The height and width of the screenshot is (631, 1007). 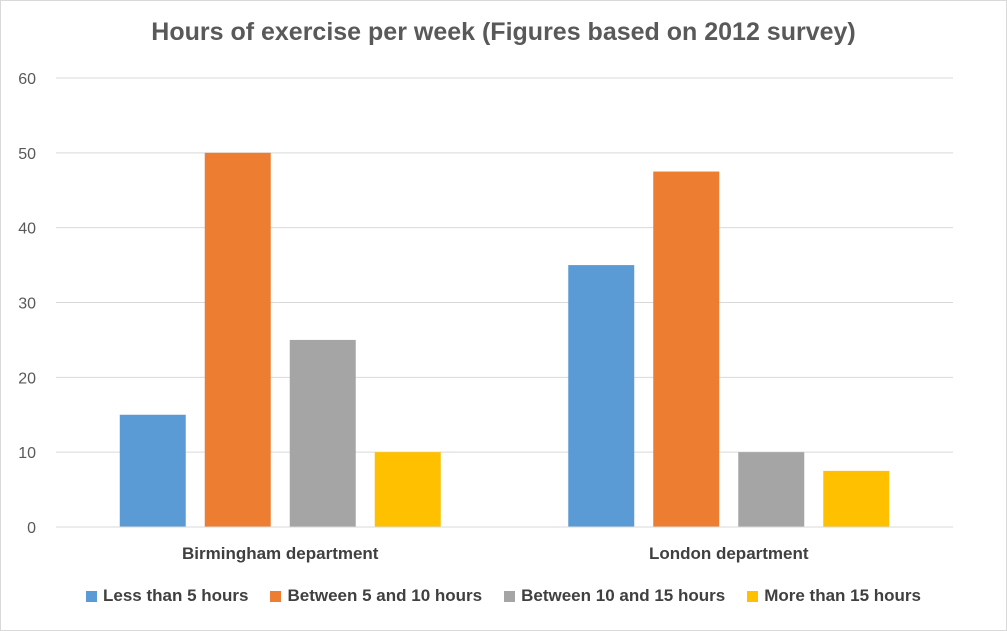 I want to click on y-tick-label: 20, so click(x=27, y=378).